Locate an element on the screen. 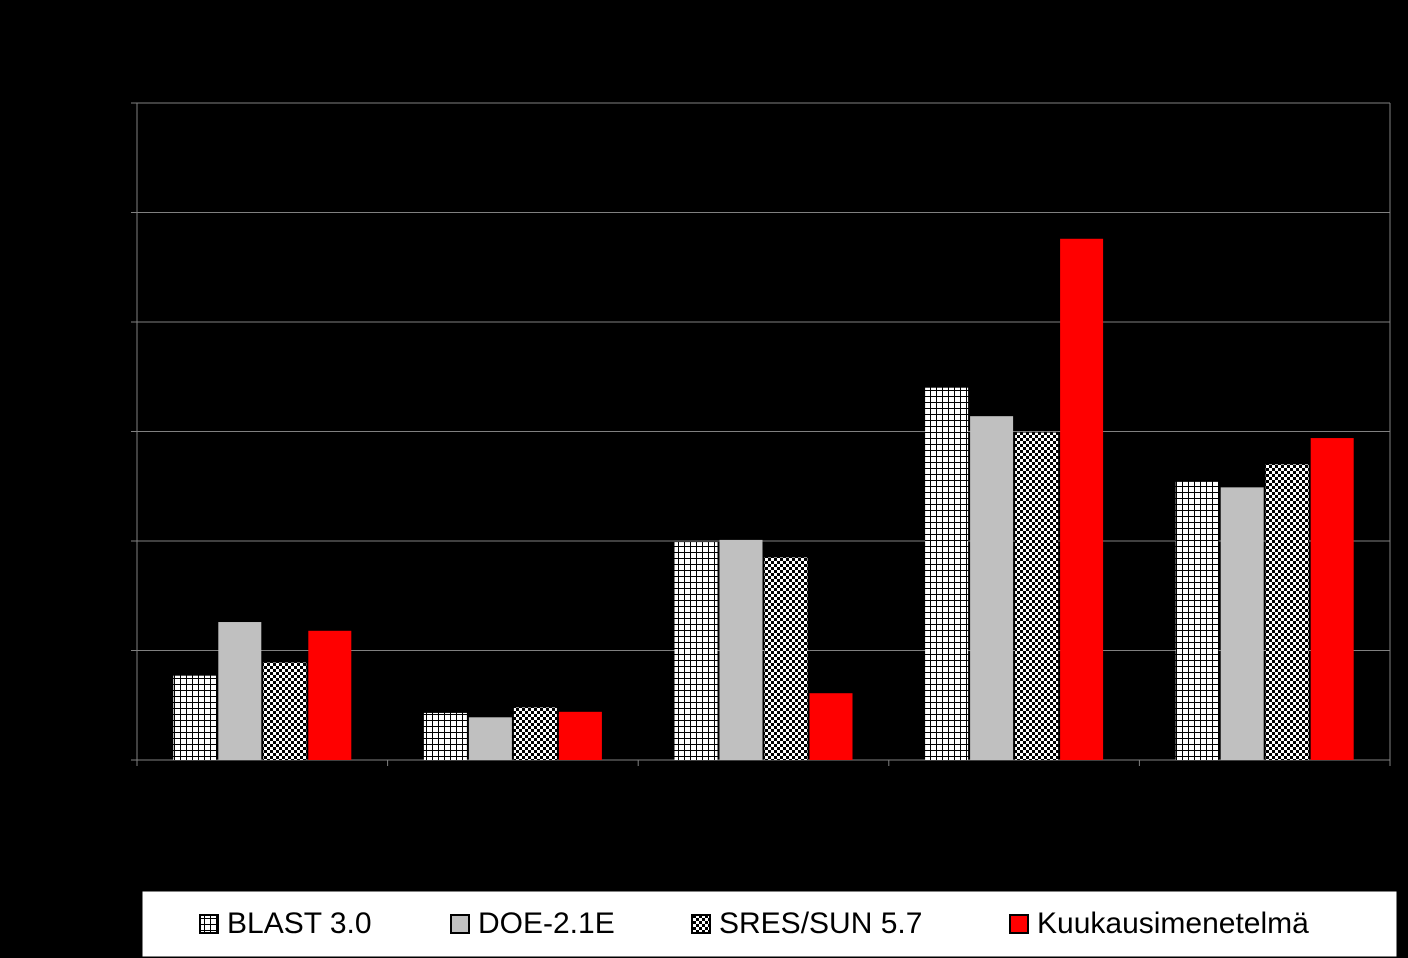 The height and width of the screenshot is (958, 1408). legend-label: DOE-2.1E is located at coordinates (546, 923).